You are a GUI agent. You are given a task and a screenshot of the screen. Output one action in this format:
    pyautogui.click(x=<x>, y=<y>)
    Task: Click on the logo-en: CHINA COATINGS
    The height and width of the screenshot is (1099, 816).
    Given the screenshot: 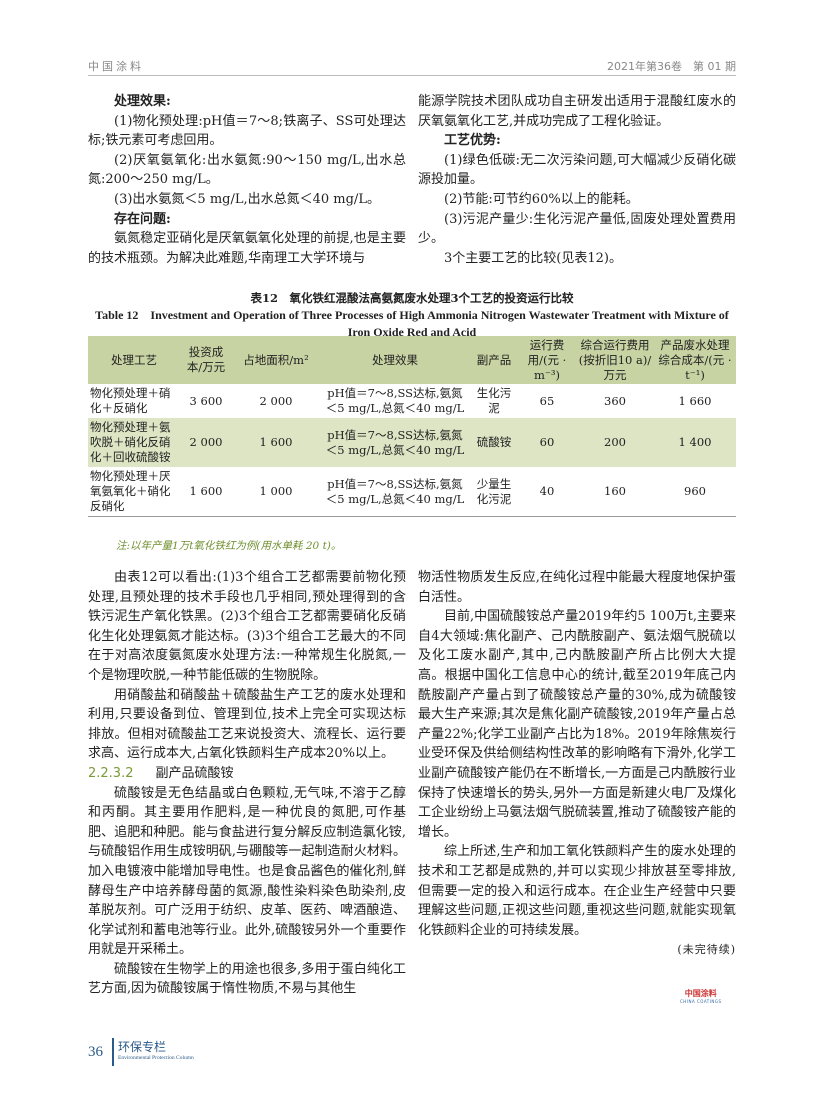 What is the action you would take?
    pyautogui.click(x=701, y=1001)
    